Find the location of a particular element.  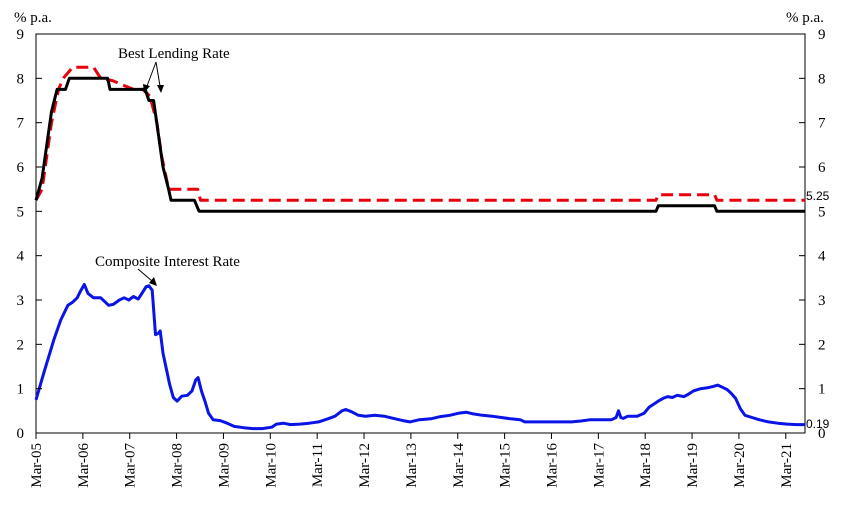

x-tick-label: Mar-13 is located at coordinates (412, 465).